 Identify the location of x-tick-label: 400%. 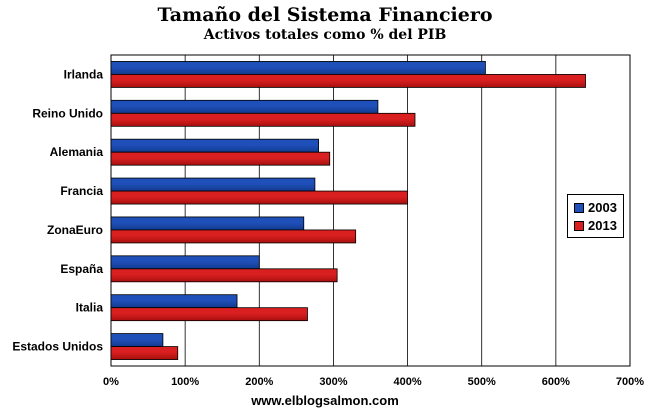
(408, 382).